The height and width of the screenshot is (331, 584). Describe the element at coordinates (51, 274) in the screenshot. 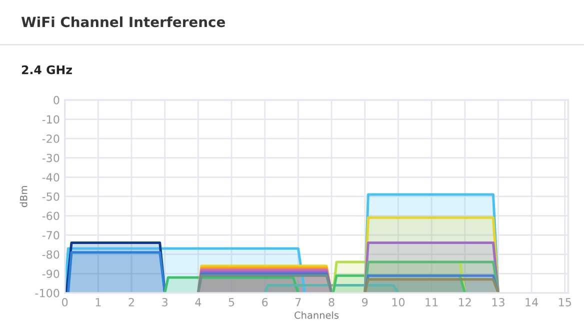

I see `y-tick-label: -90` at that location.